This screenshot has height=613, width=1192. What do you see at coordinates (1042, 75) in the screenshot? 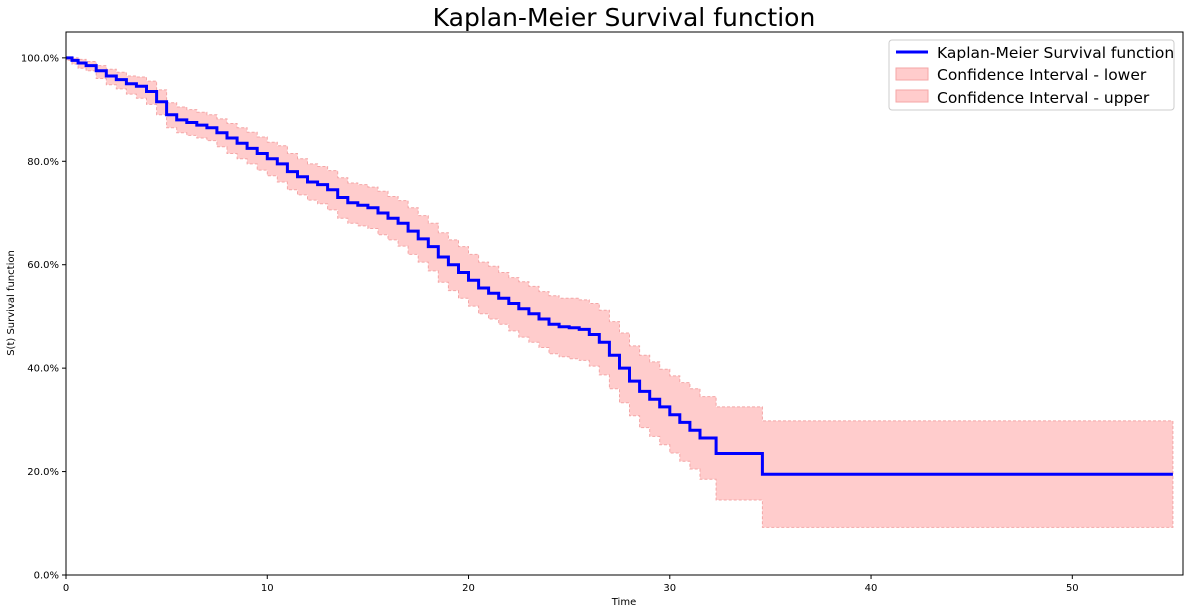
I see `legend-label-ci-lower: Confidence Interval - lower` at bounding box center [1042, 75].